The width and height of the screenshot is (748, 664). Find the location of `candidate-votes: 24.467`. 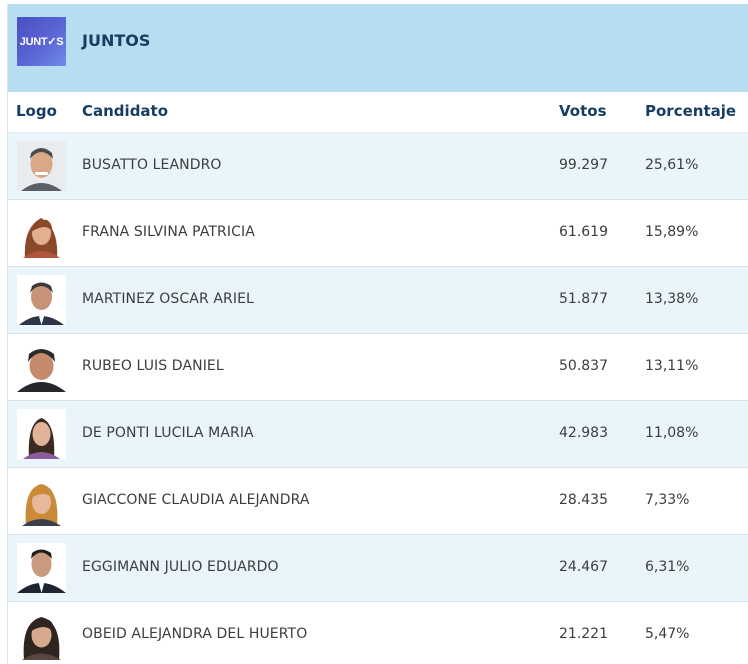

candidate-votes: 24.467 is located at coordinates (583, 567).